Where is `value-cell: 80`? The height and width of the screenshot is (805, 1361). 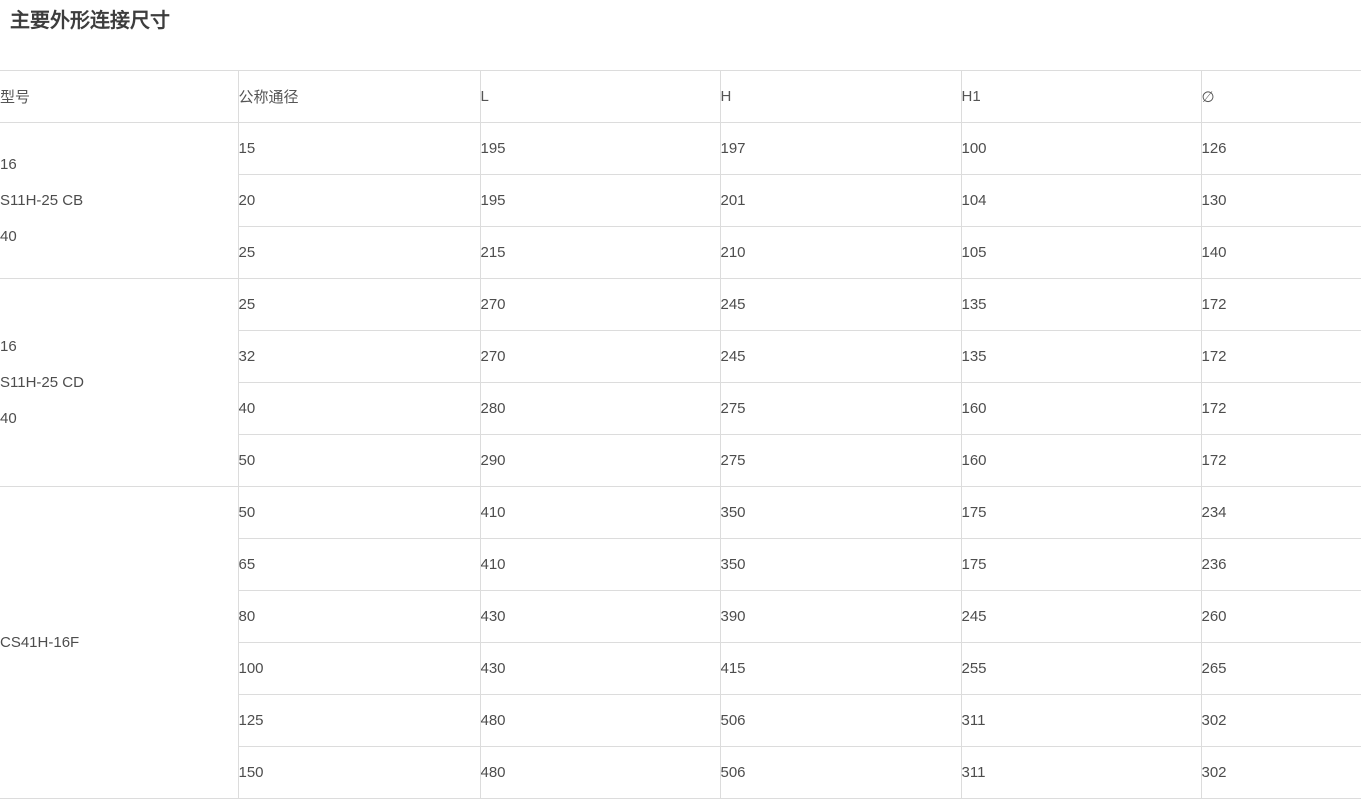 value-cell: 80 is located at coordinates (358, 616).